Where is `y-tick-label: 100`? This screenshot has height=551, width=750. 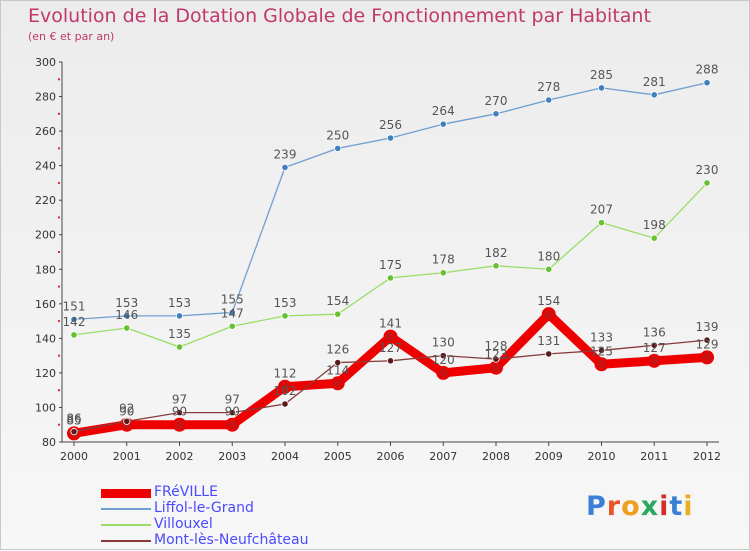
y-tick-label: 100 is located at coordinates (45, 407).